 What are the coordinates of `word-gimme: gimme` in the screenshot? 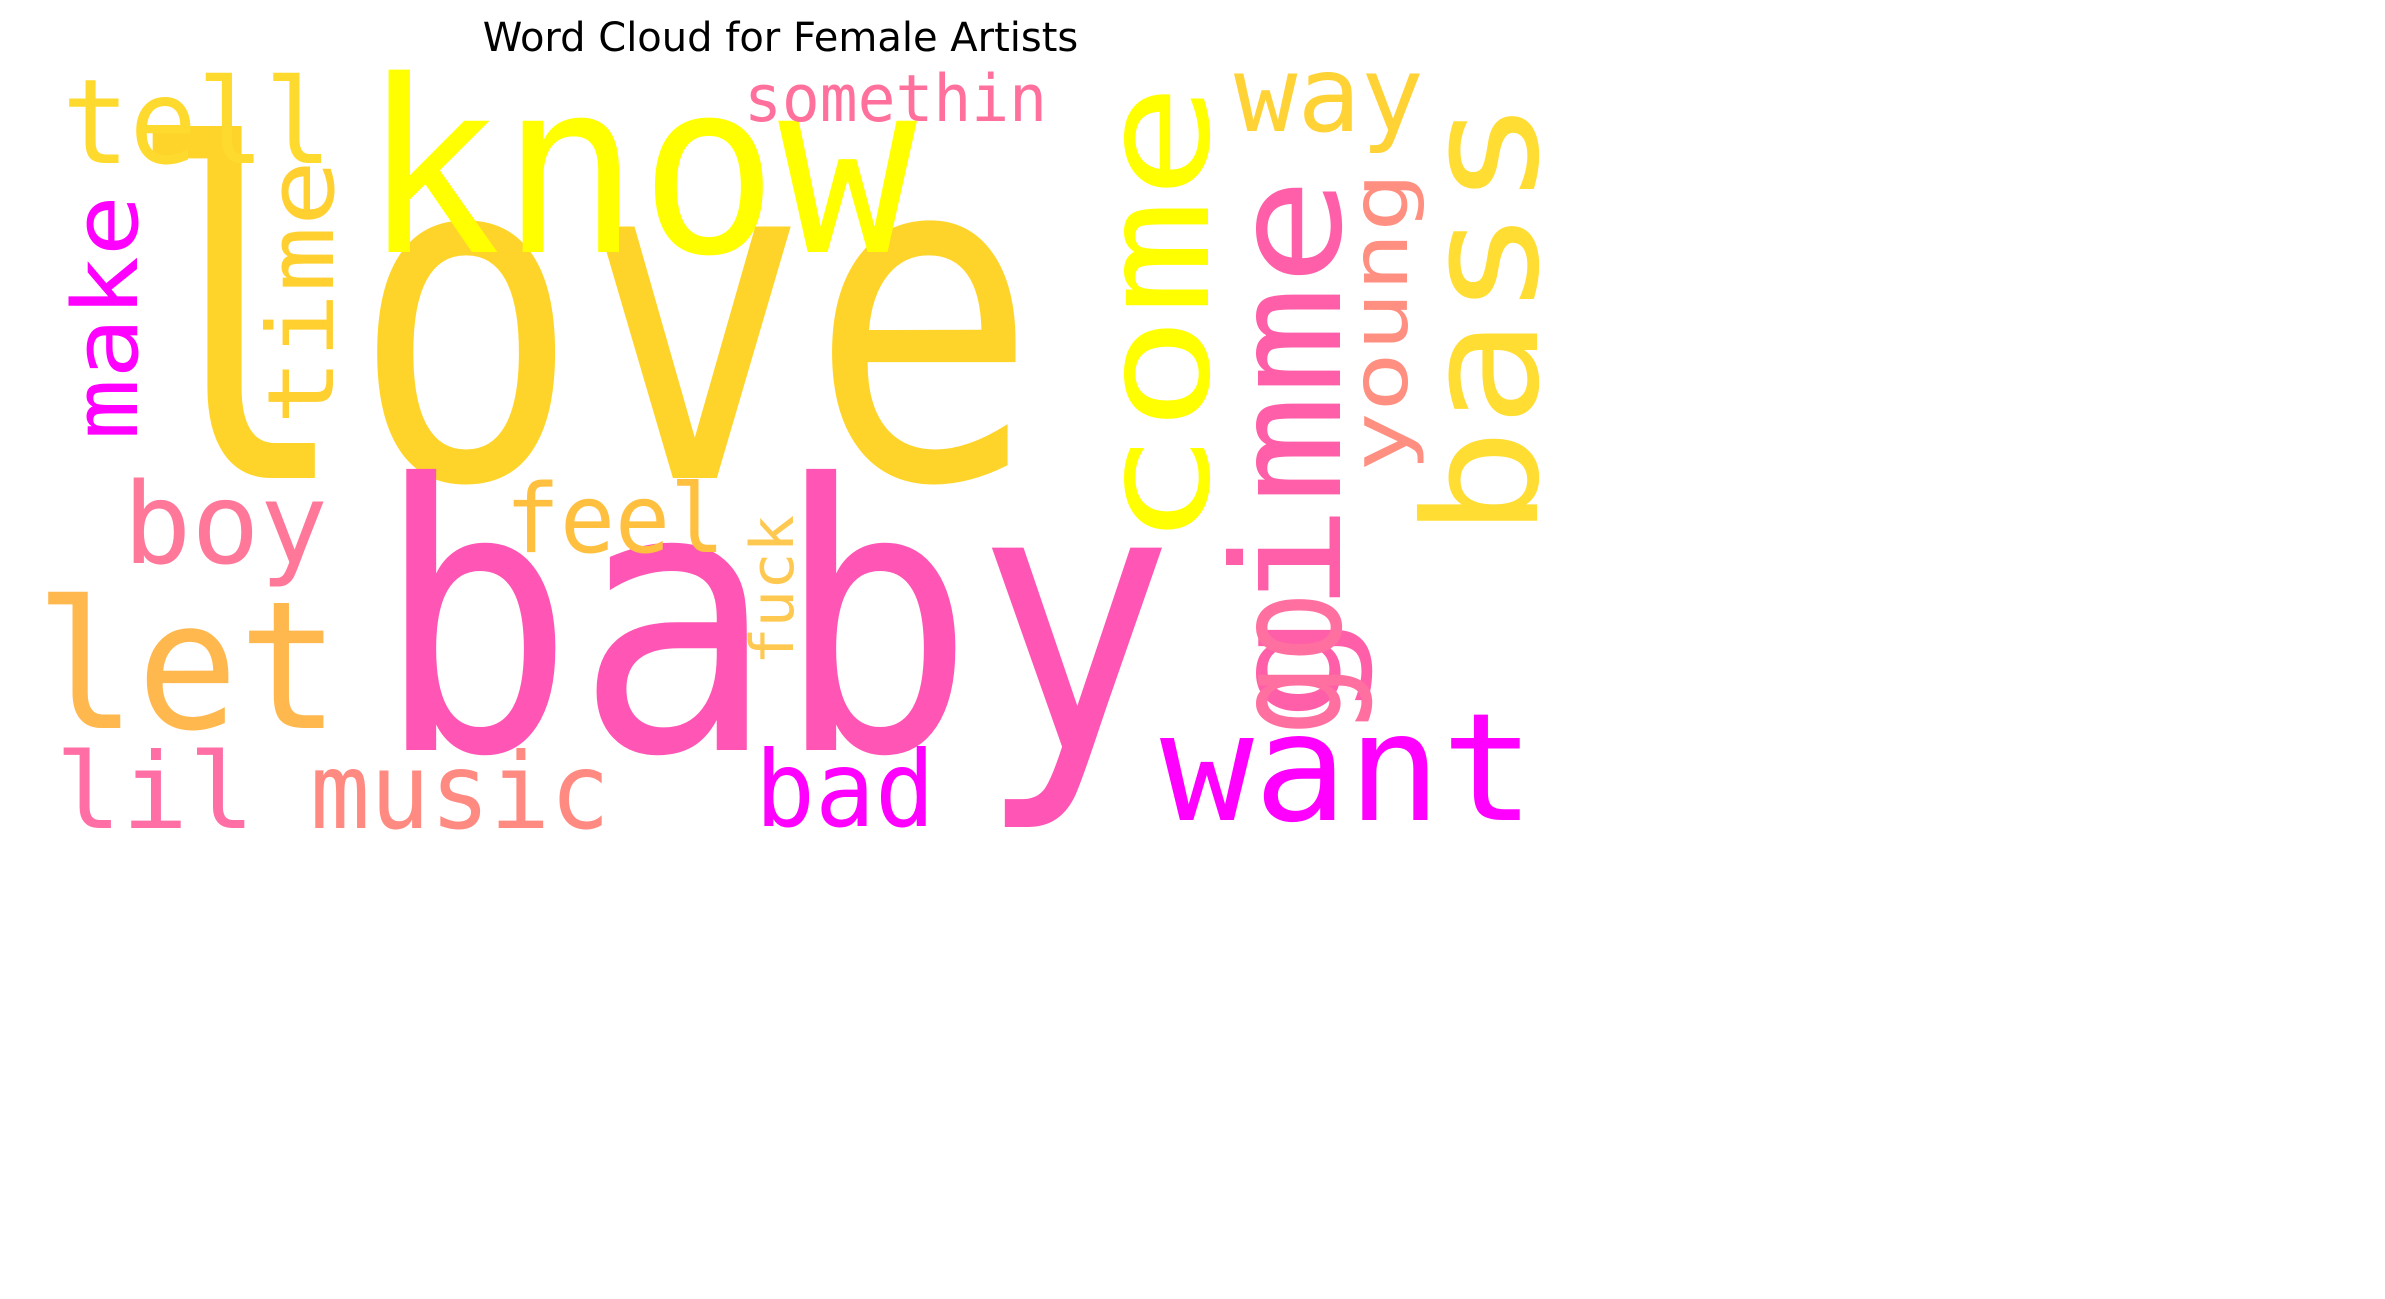 It's located at (1289, 449).